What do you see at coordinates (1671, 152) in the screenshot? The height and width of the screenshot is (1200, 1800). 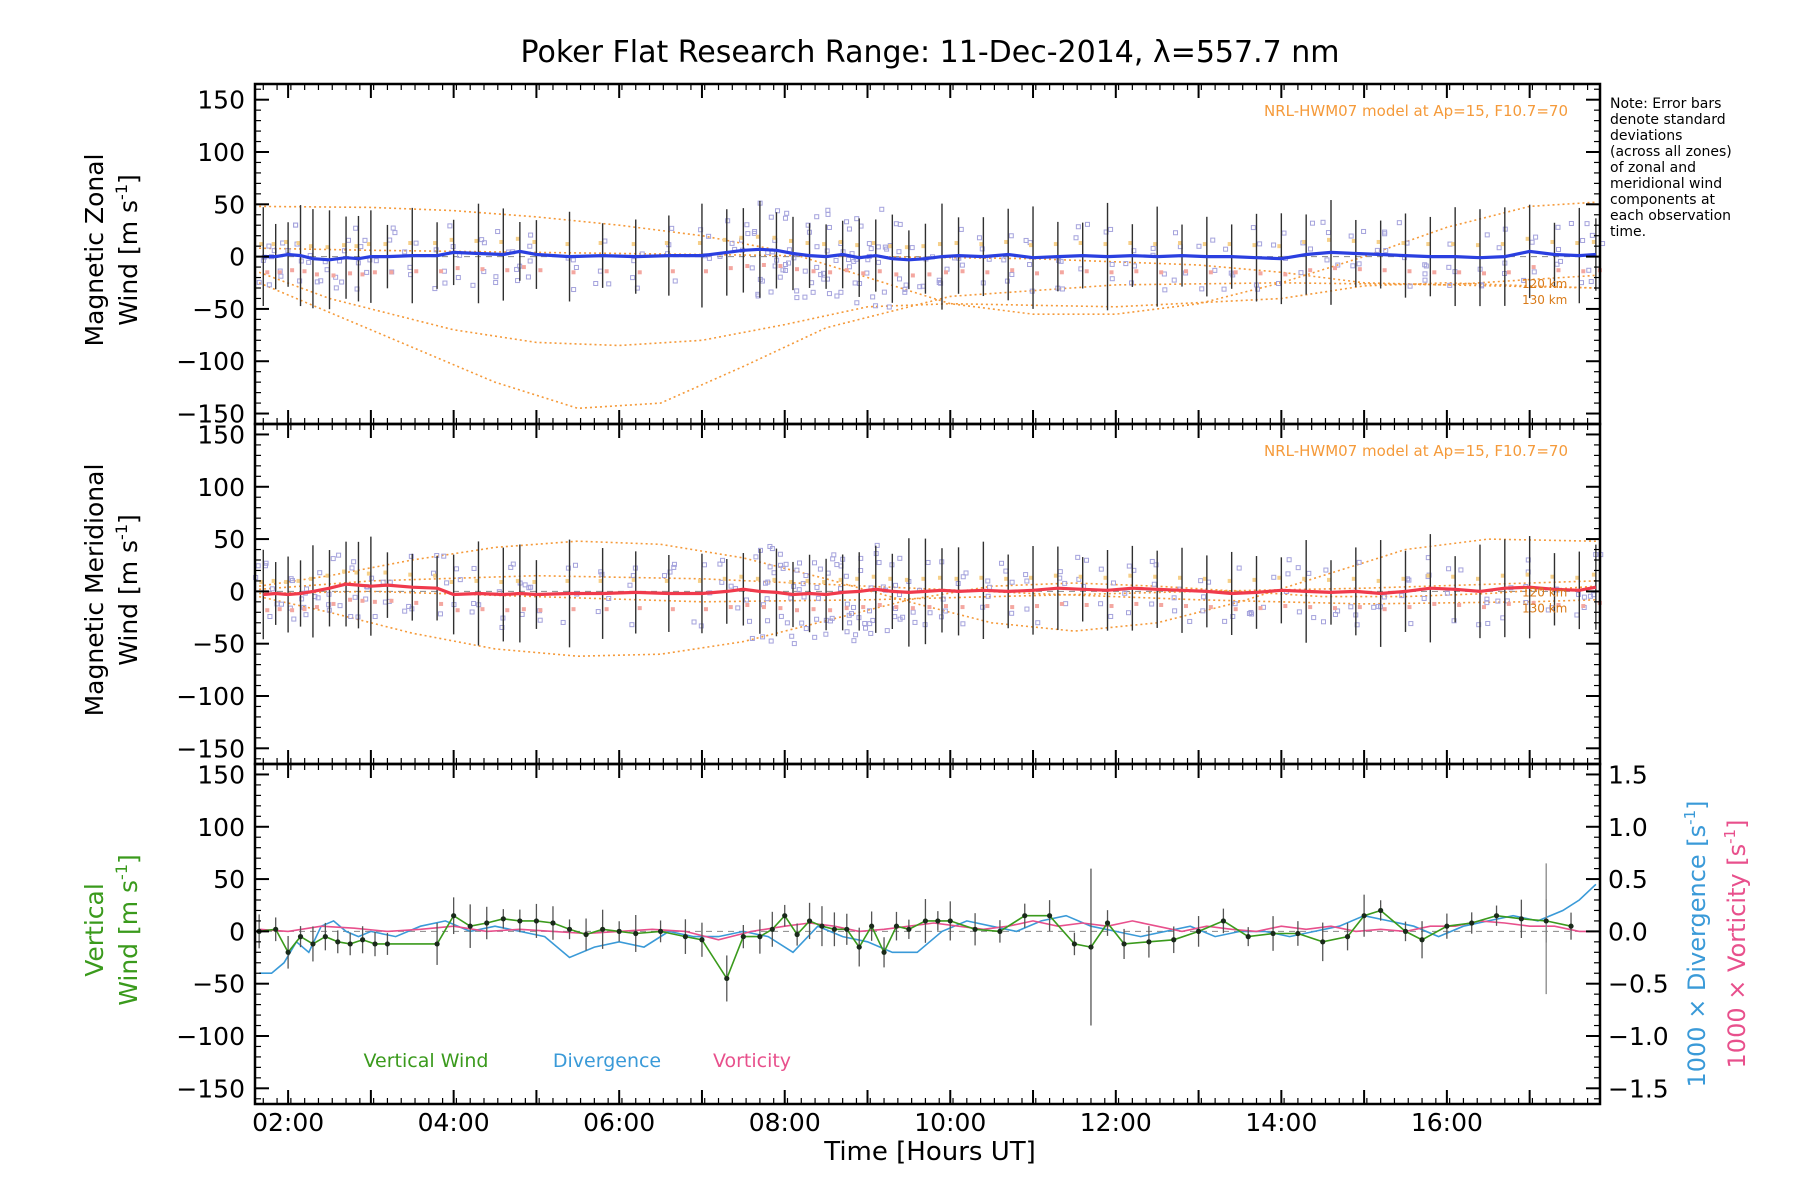 I see `note-line: (across all zones)` at bounding box center [1671, 152].